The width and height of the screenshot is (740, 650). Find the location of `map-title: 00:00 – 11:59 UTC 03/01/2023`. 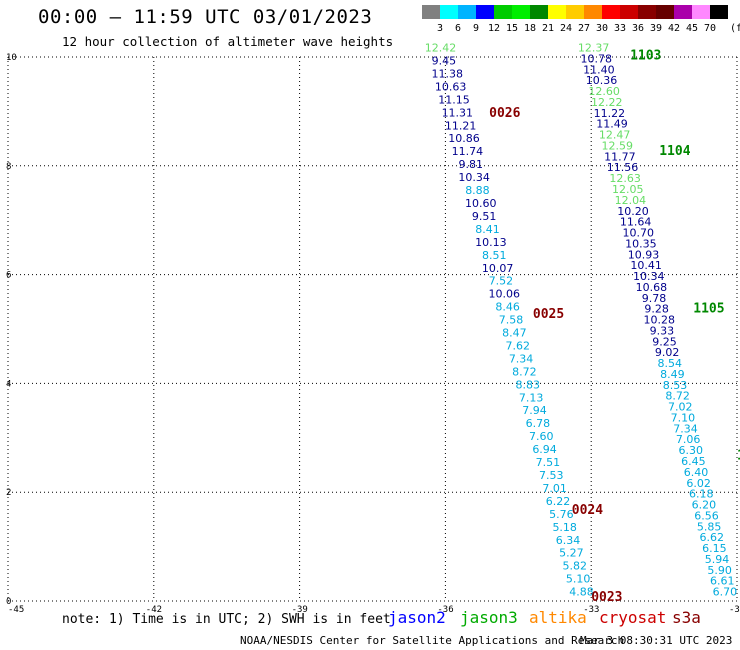

map-title: 00:00 – 11:59 UTC 03/01/2023 is located at coordinates (205, 17).